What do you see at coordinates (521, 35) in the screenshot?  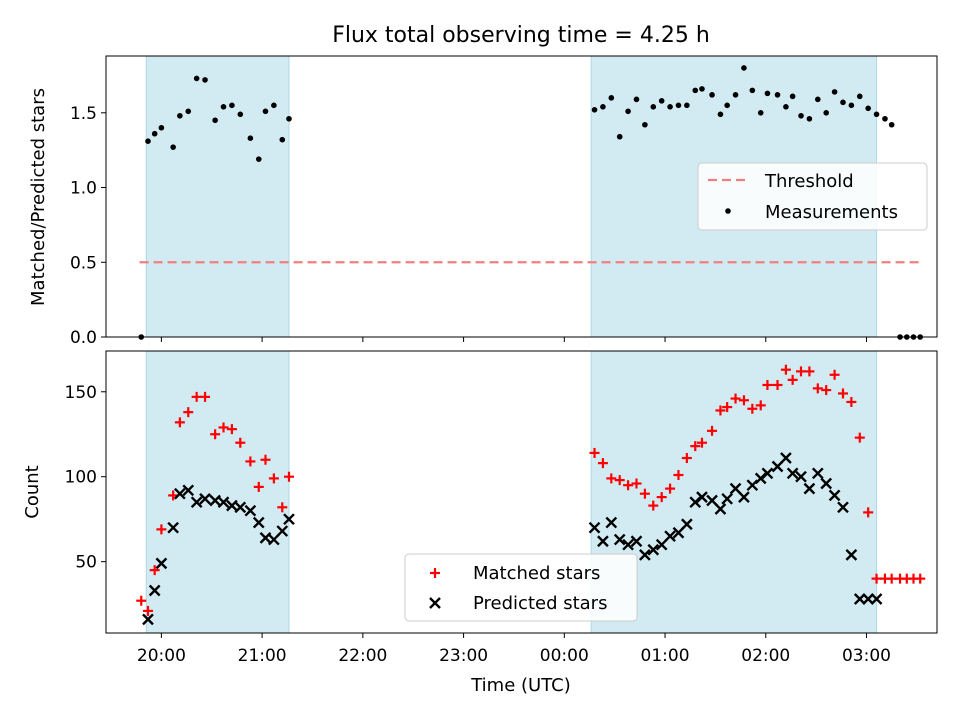 I see `figure-title: Flux total observing time = 4.25 h` at bounding box center [521, 35].